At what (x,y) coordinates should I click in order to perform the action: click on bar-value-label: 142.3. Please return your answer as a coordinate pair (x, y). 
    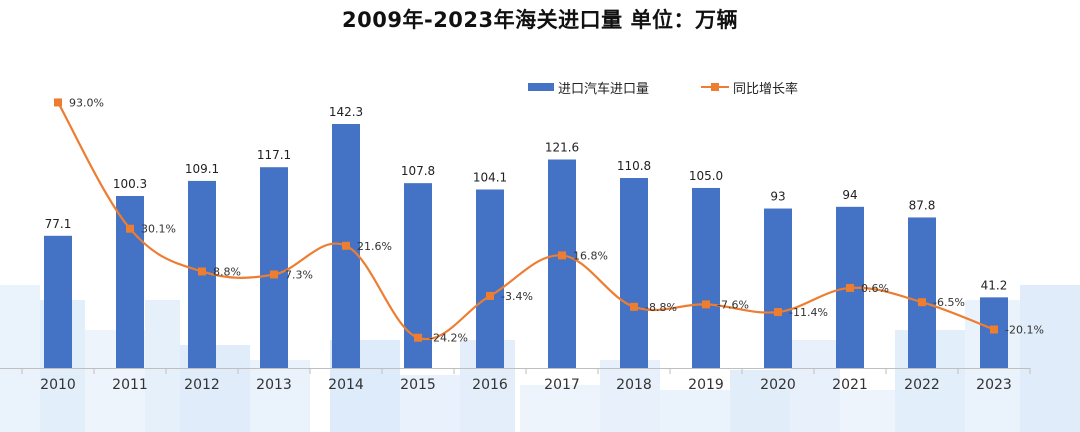
    Looking at the image, I should click on (346, 112).